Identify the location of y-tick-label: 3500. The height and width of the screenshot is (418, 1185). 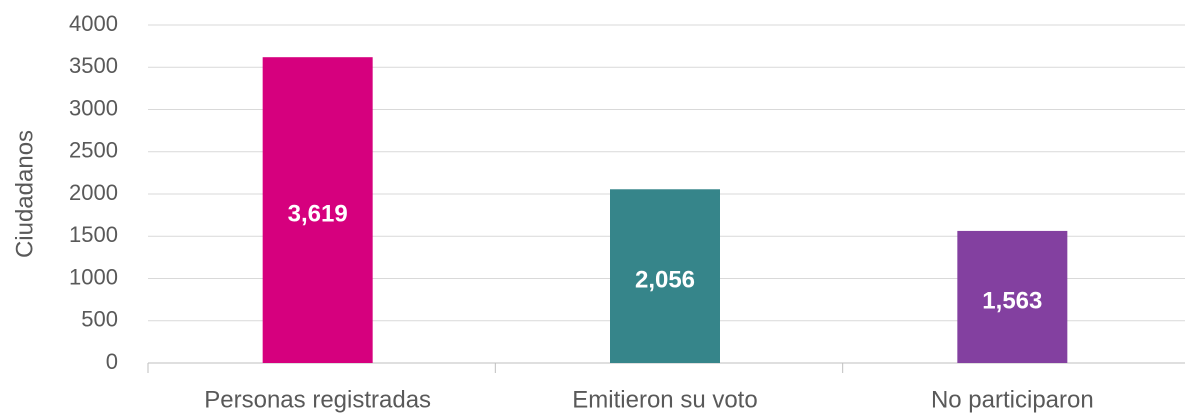
(93, 65).